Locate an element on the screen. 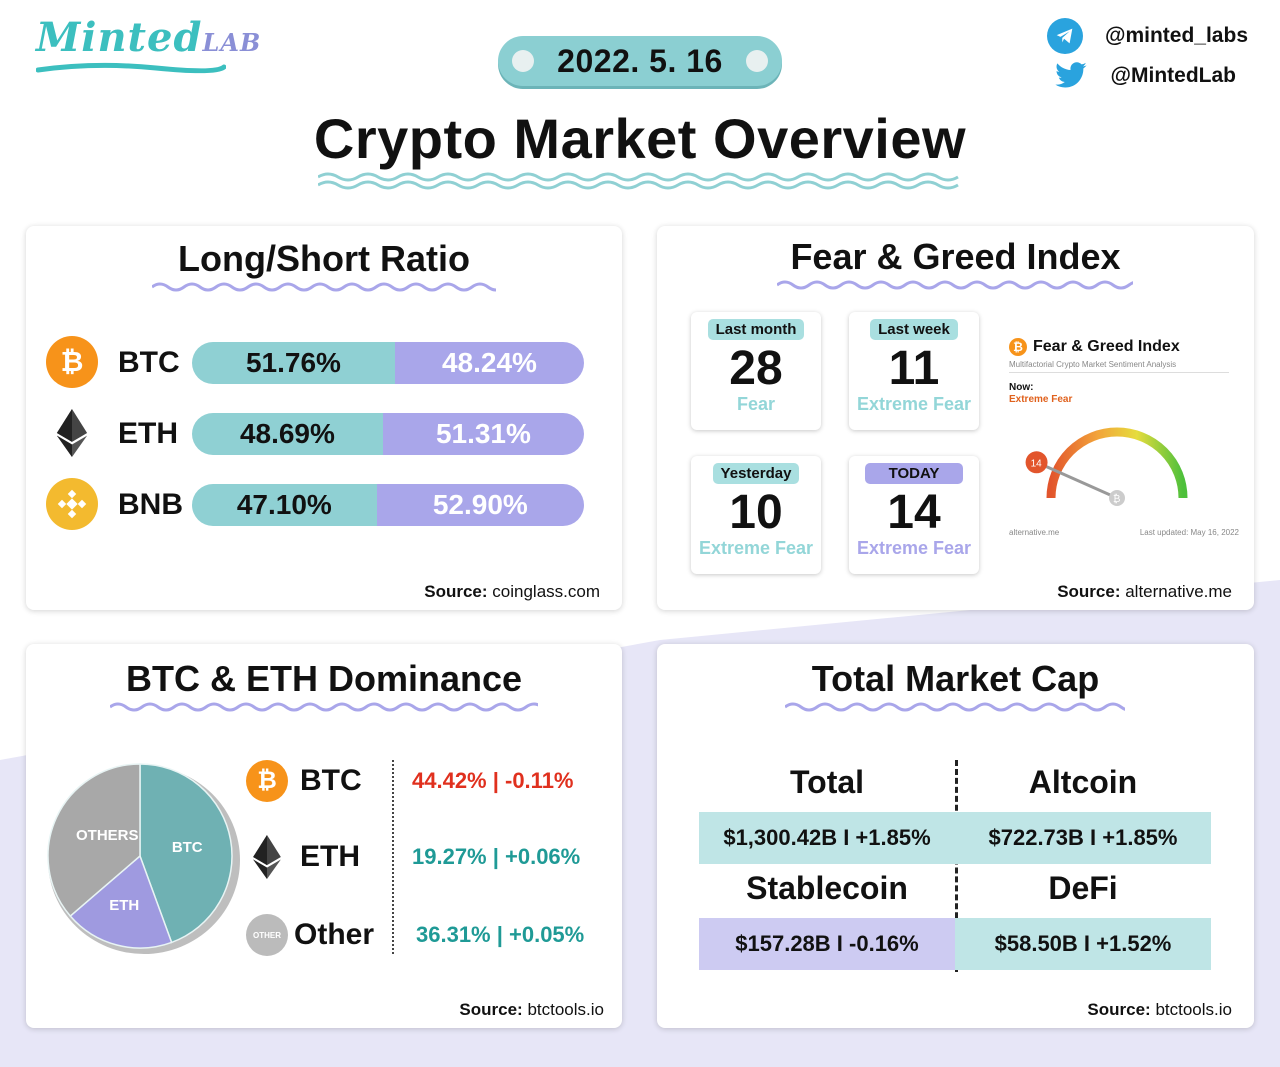  widget-now-value: Extreme Fear is located at coordinates (1041, 399).